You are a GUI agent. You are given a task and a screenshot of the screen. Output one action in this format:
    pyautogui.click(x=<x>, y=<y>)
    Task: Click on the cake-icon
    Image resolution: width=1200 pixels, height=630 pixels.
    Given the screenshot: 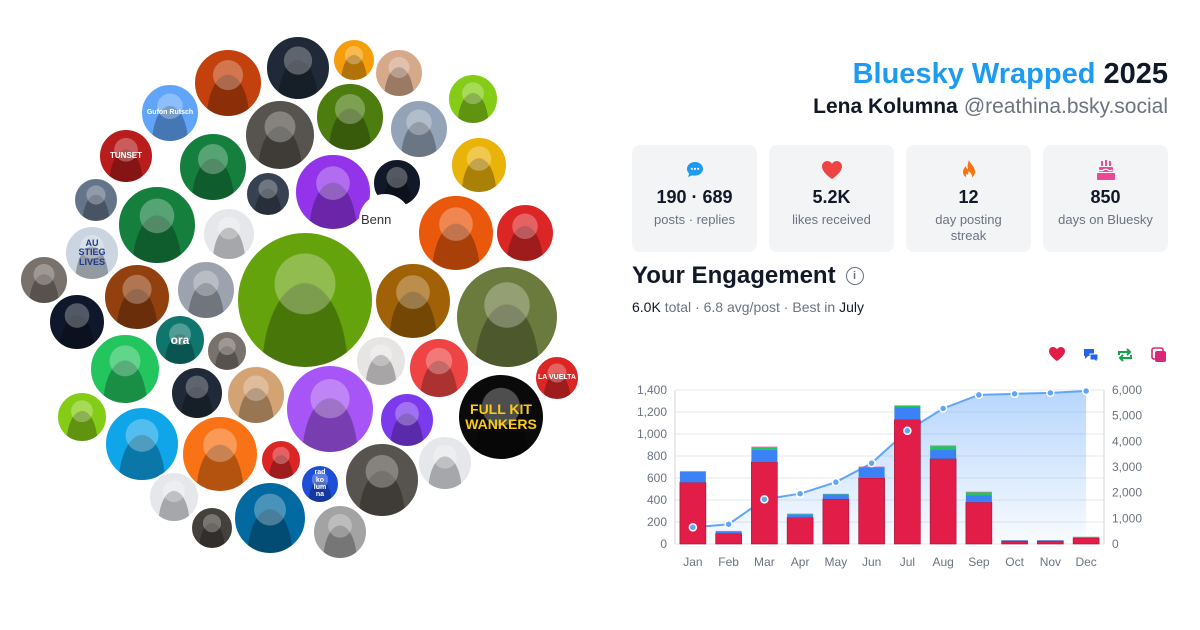 What is the action you would take?
    pyautogui.click(x=1105, y=170)
    